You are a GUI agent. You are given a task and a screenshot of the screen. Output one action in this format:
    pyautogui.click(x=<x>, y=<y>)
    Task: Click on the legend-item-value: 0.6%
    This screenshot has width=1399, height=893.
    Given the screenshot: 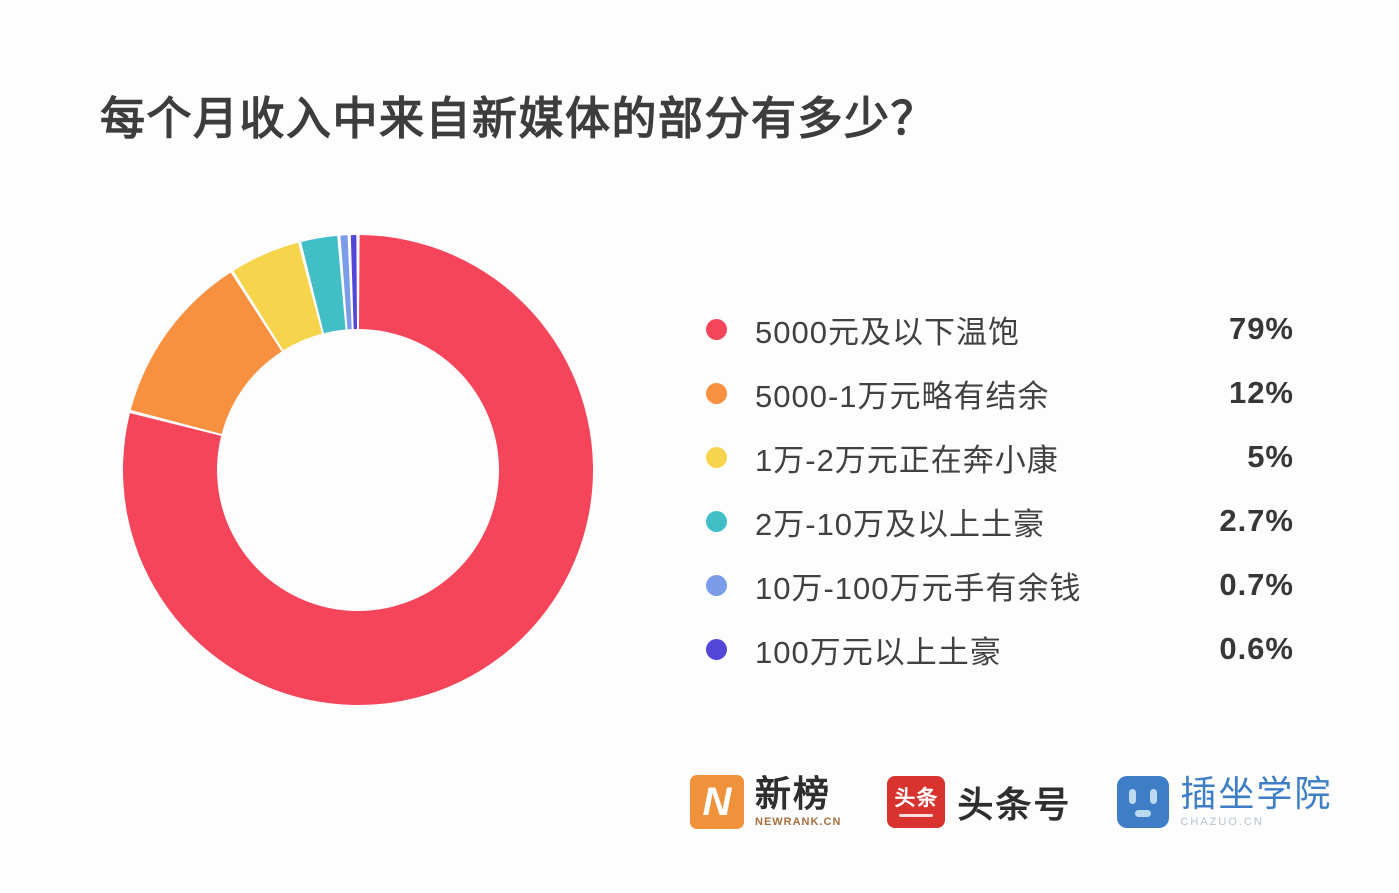 What is the action you would take?
    pyautogui.click(x=1256, y=648)
    